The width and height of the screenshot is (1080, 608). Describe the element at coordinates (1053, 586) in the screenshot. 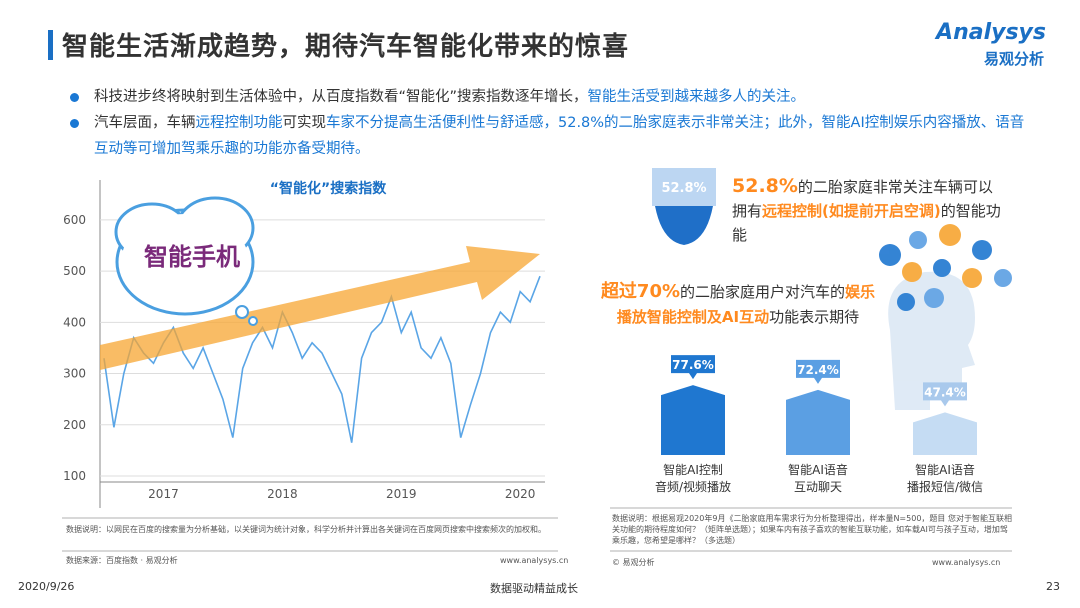

I see `page-number: 23` at that location.